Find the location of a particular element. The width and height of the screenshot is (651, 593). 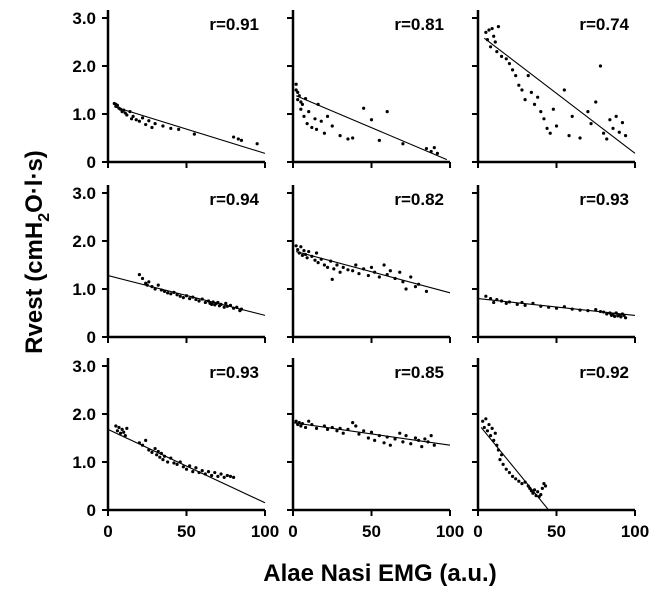

panel-2: r=0.81 is located at coordinates (369, 89).